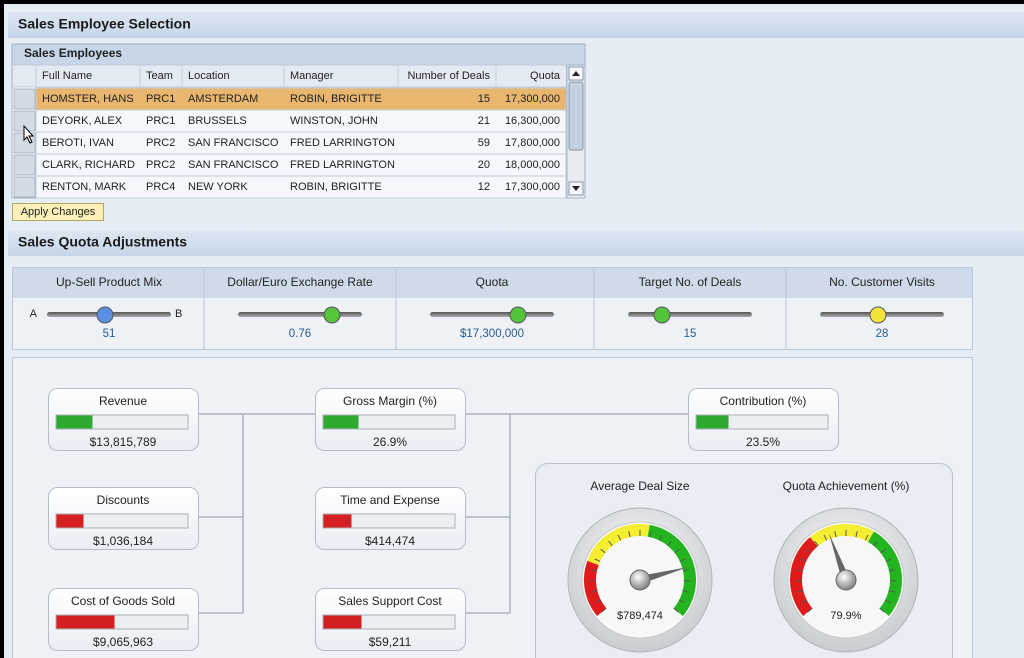  Describe the element at coordinates (389, 521) in the screenshot. I see `kpi-bar-track` at that location.